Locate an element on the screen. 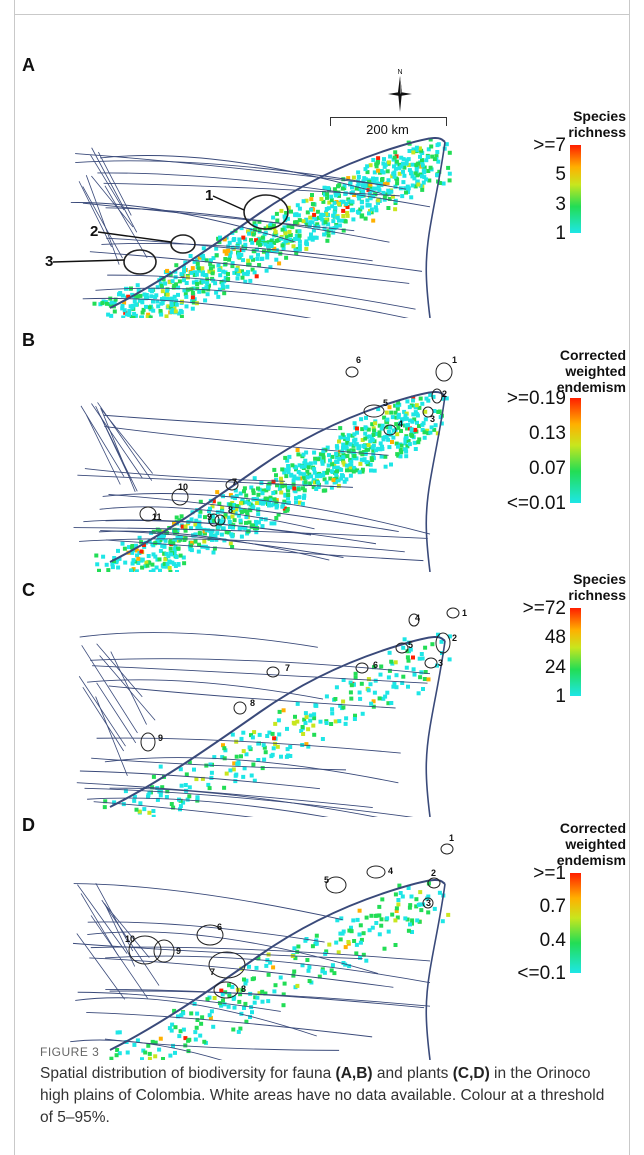  legend-tick-label: 3 is located at coordinates (560, 204).